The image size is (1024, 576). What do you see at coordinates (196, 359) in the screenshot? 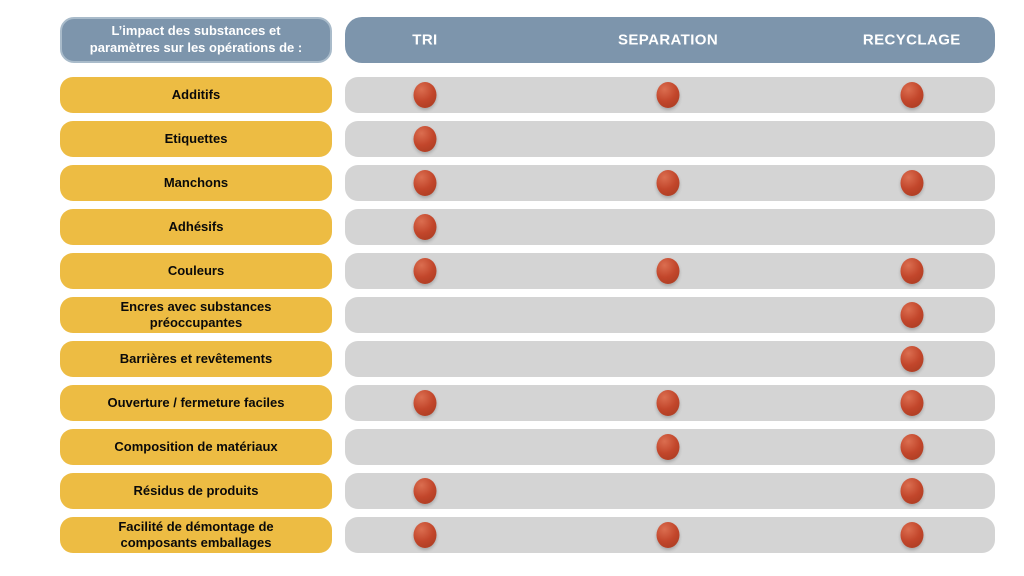
I see `row-label: Barrières et revêtements` at bounding box center [196, 359].